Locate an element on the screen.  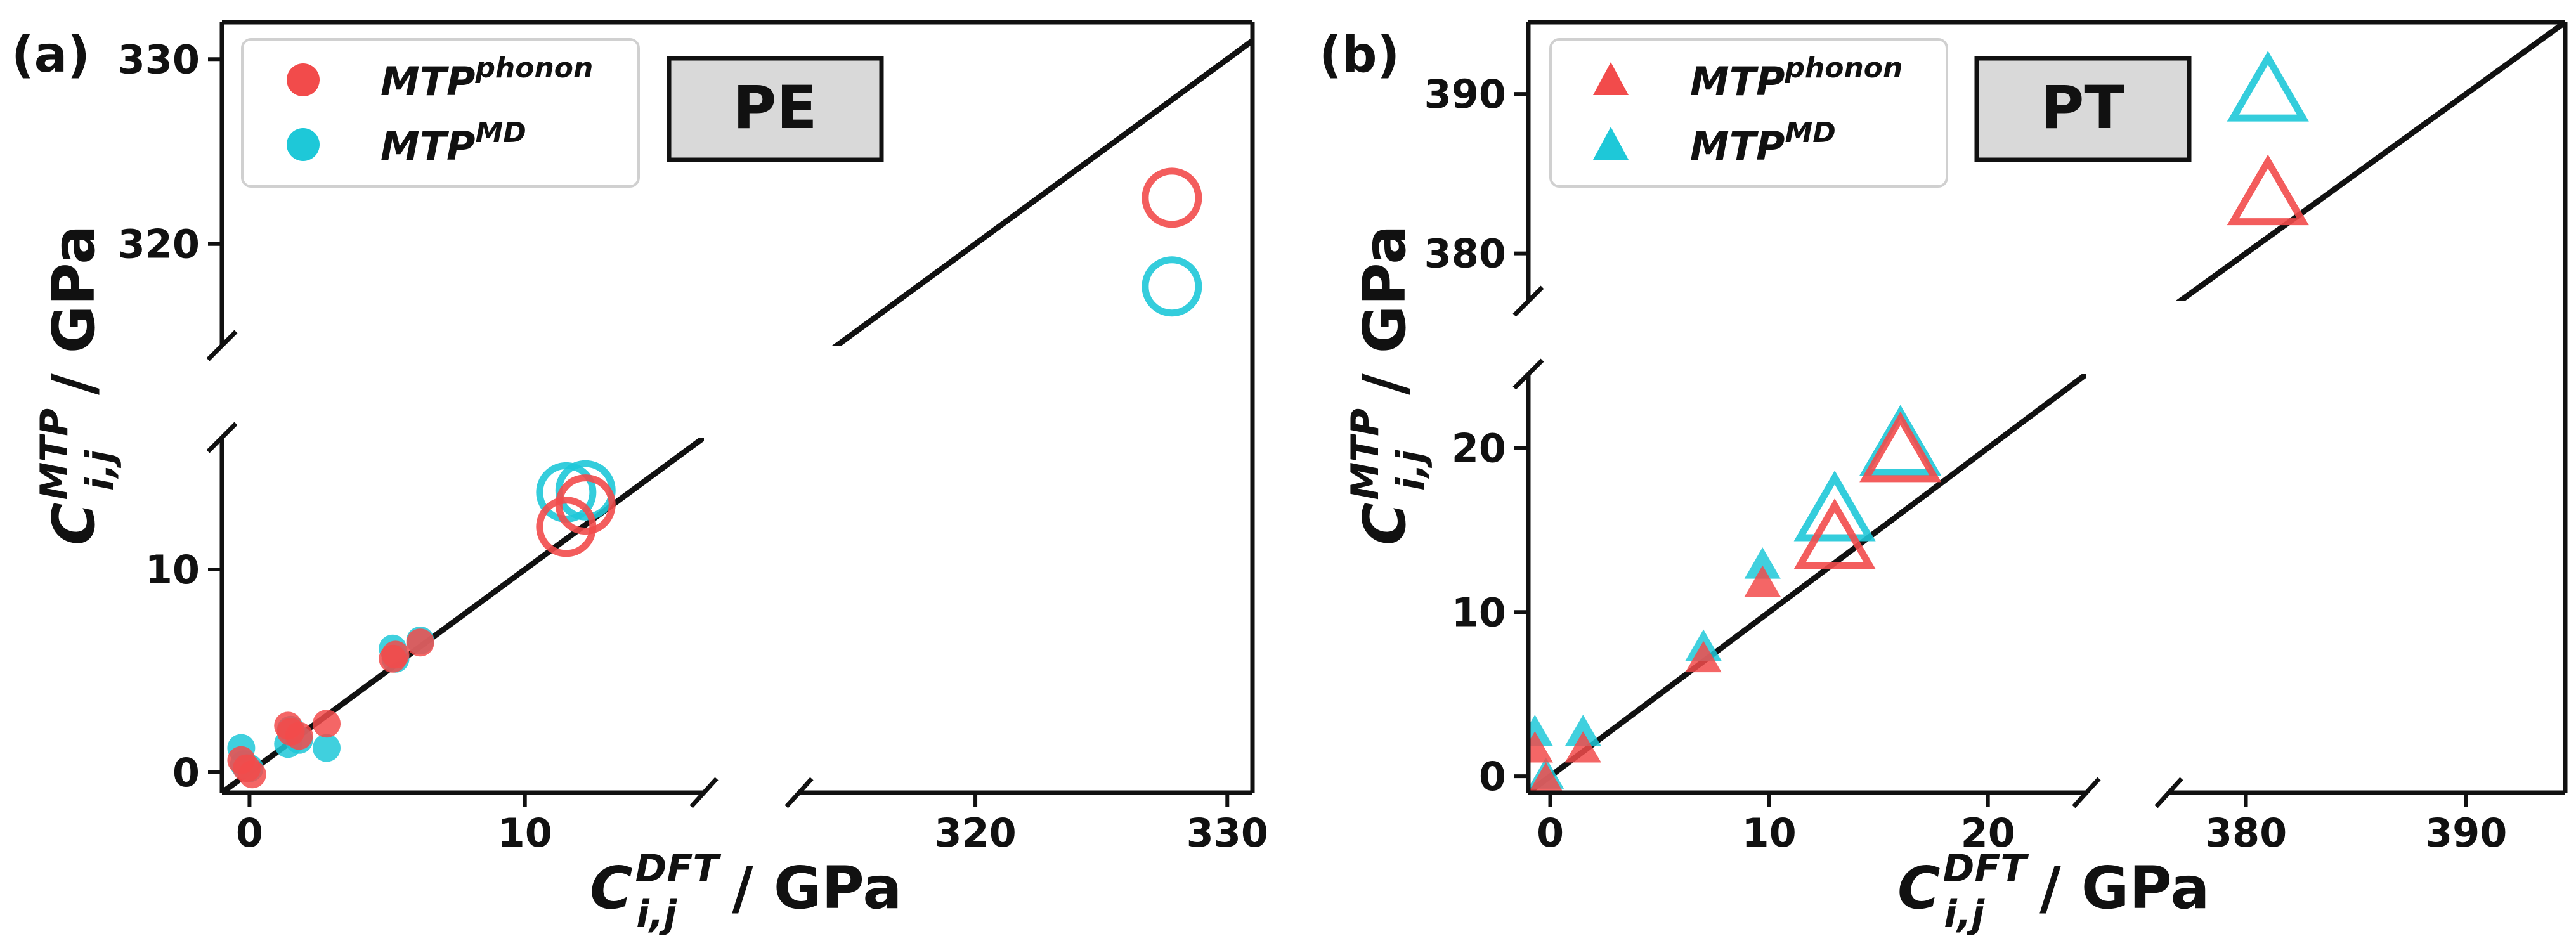
panel-b-material-box: PT is located at coordinates (2083, 109).